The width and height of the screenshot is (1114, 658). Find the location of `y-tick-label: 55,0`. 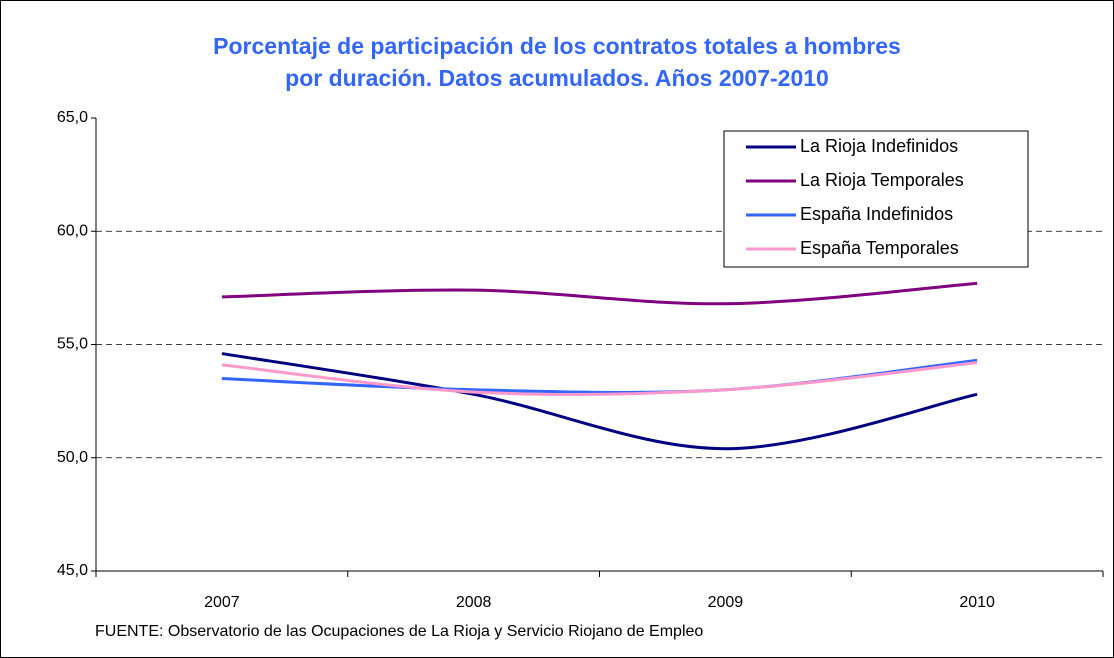

y-tick-label: 55,0 is located at coordinates (72, 344).